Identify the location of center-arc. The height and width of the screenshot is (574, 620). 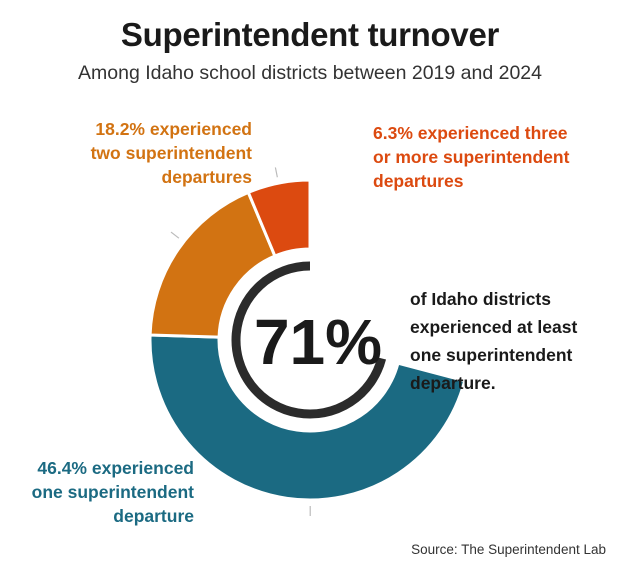
(309, 340).